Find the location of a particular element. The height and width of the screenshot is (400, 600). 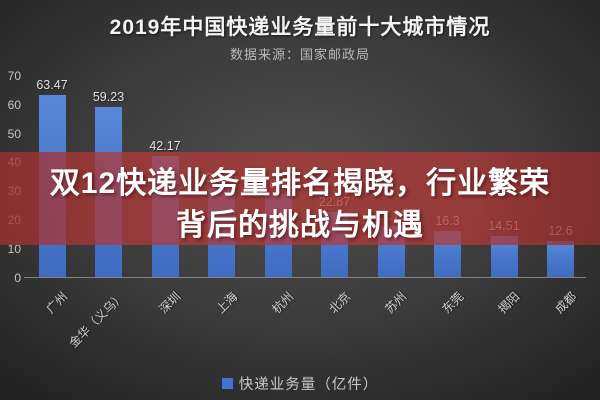

y-axis-tick-label: 60 is located at coordinates (14, 104).